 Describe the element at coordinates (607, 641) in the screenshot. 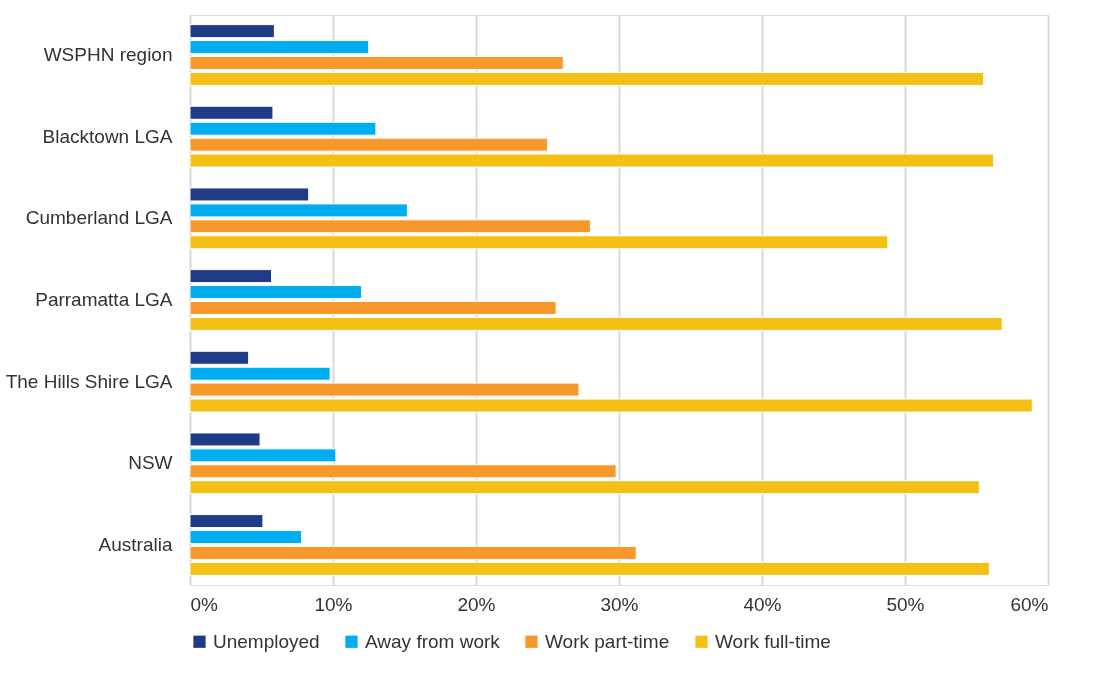

I see `legend-label: Work part-time` at that location.